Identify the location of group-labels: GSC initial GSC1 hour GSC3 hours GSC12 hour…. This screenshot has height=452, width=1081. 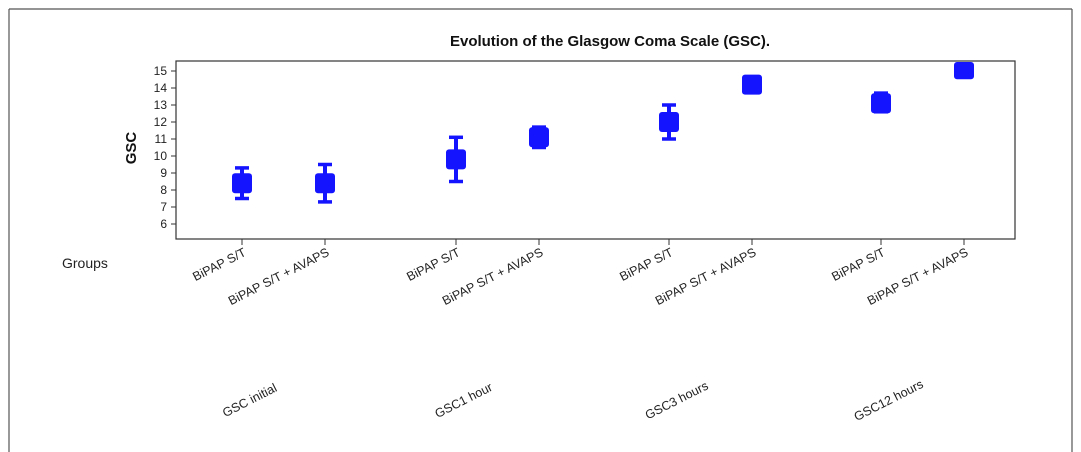
(572, 400).